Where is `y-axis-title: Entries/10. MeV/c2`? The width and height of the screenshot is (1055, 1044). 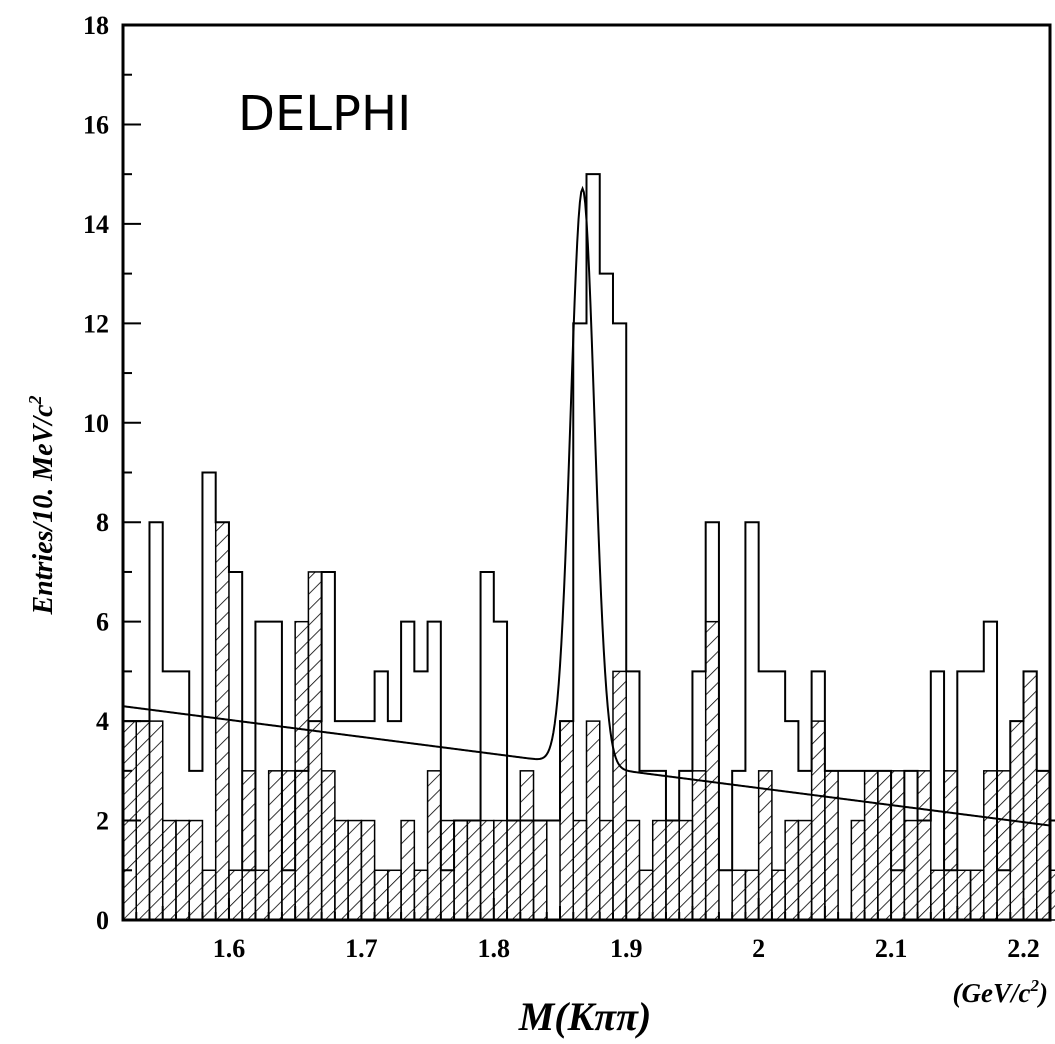 y-axis-title: Entries/10. MeV/c2 is located at coordinates (42, 505).